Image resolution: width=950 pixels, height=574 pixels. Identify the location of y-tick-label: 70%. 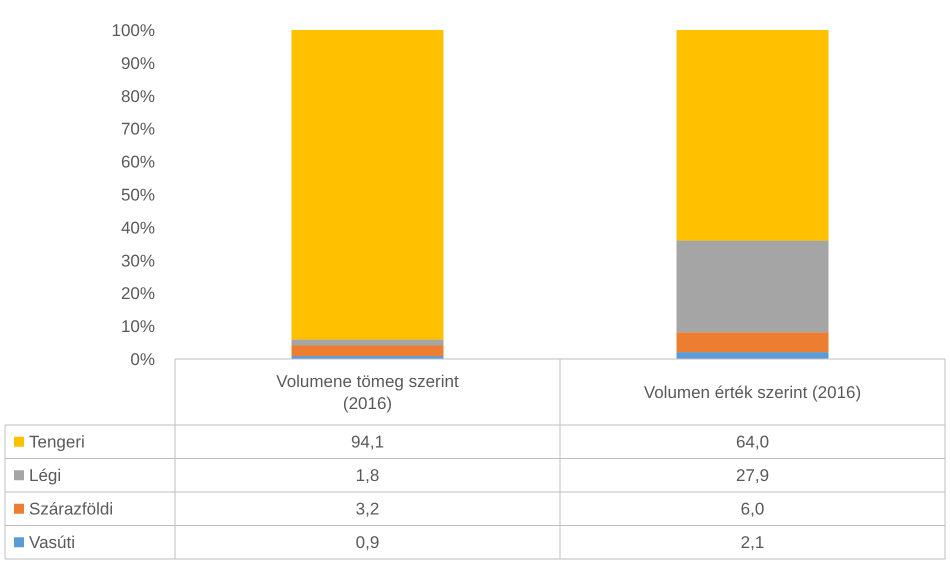
(137, 129).